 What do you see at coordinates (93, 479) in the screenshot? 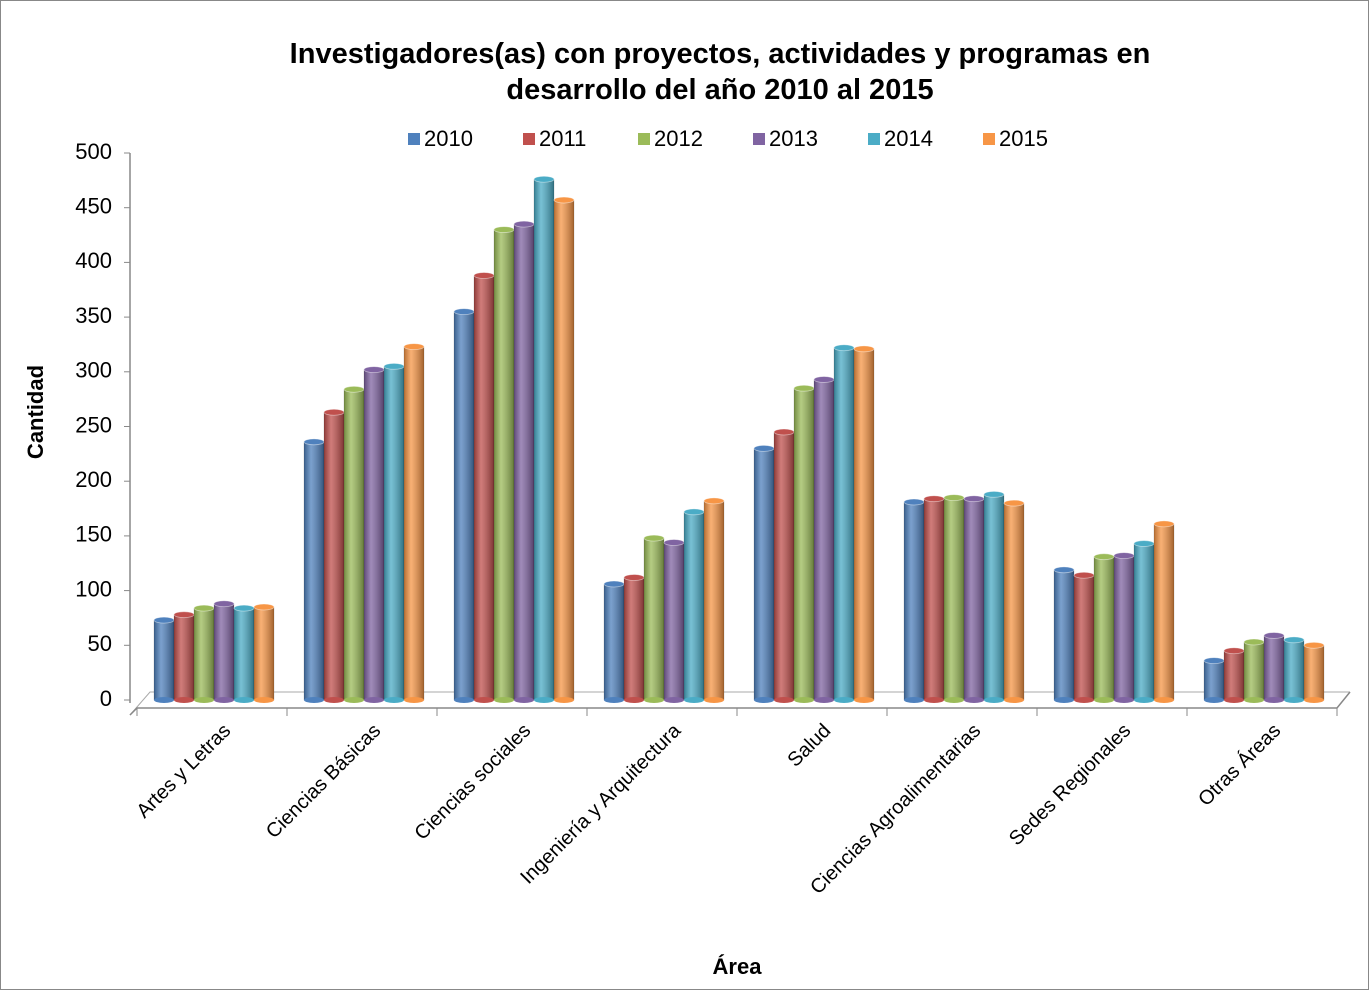
I see `y-tick-label: 200` at bounding box center [93, 479].